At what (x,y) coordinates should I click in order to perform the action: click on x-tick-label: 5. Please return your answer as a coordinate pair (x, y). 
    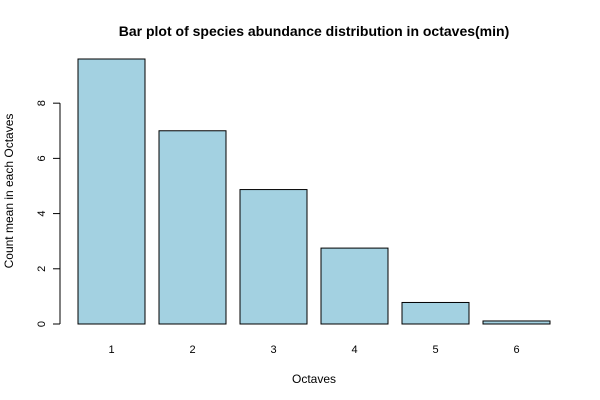
    Looking at the image, I should click on (435, 350).